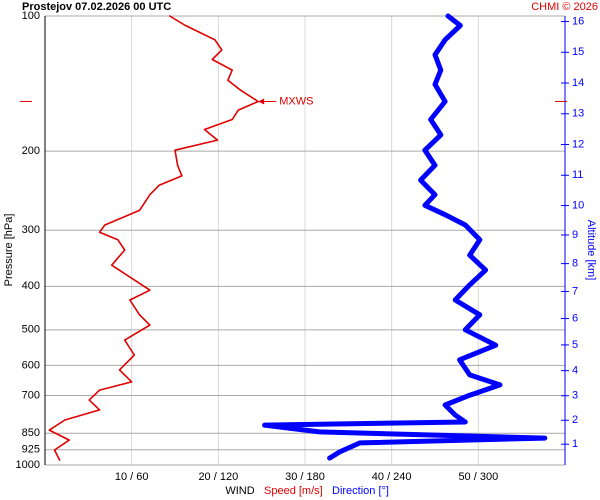 Image resolution: width=600 pixels, height=500 pixels. What do you see at coordinates (296, 101) in the screenshot?
I see `annotation-label: MXWS` at bounding box center [296, 101].